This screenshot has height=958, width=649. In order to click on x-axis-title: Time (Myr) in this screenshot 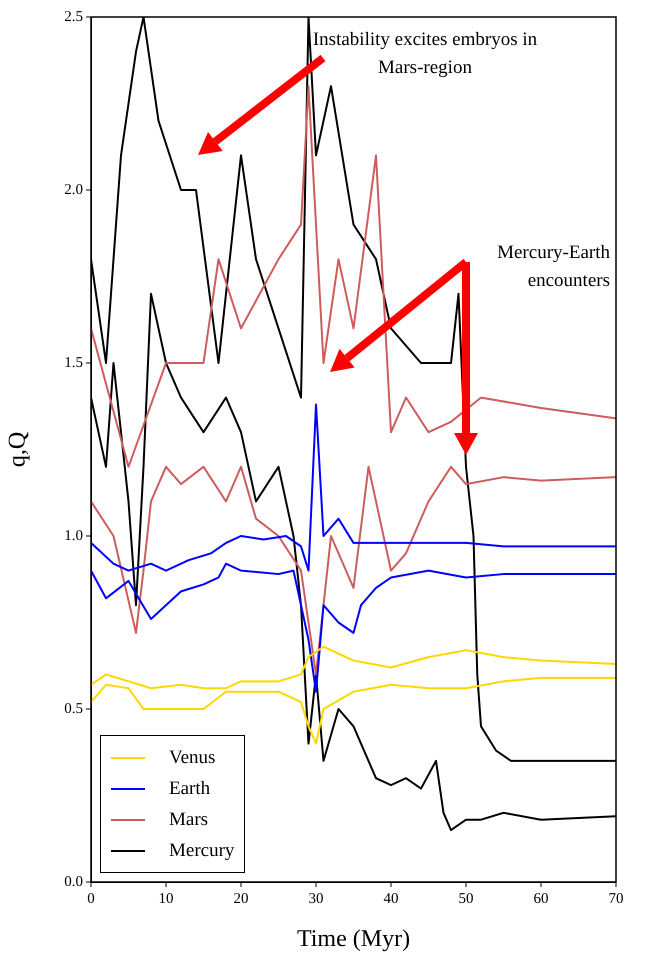, I will do `click(353, 939)`.